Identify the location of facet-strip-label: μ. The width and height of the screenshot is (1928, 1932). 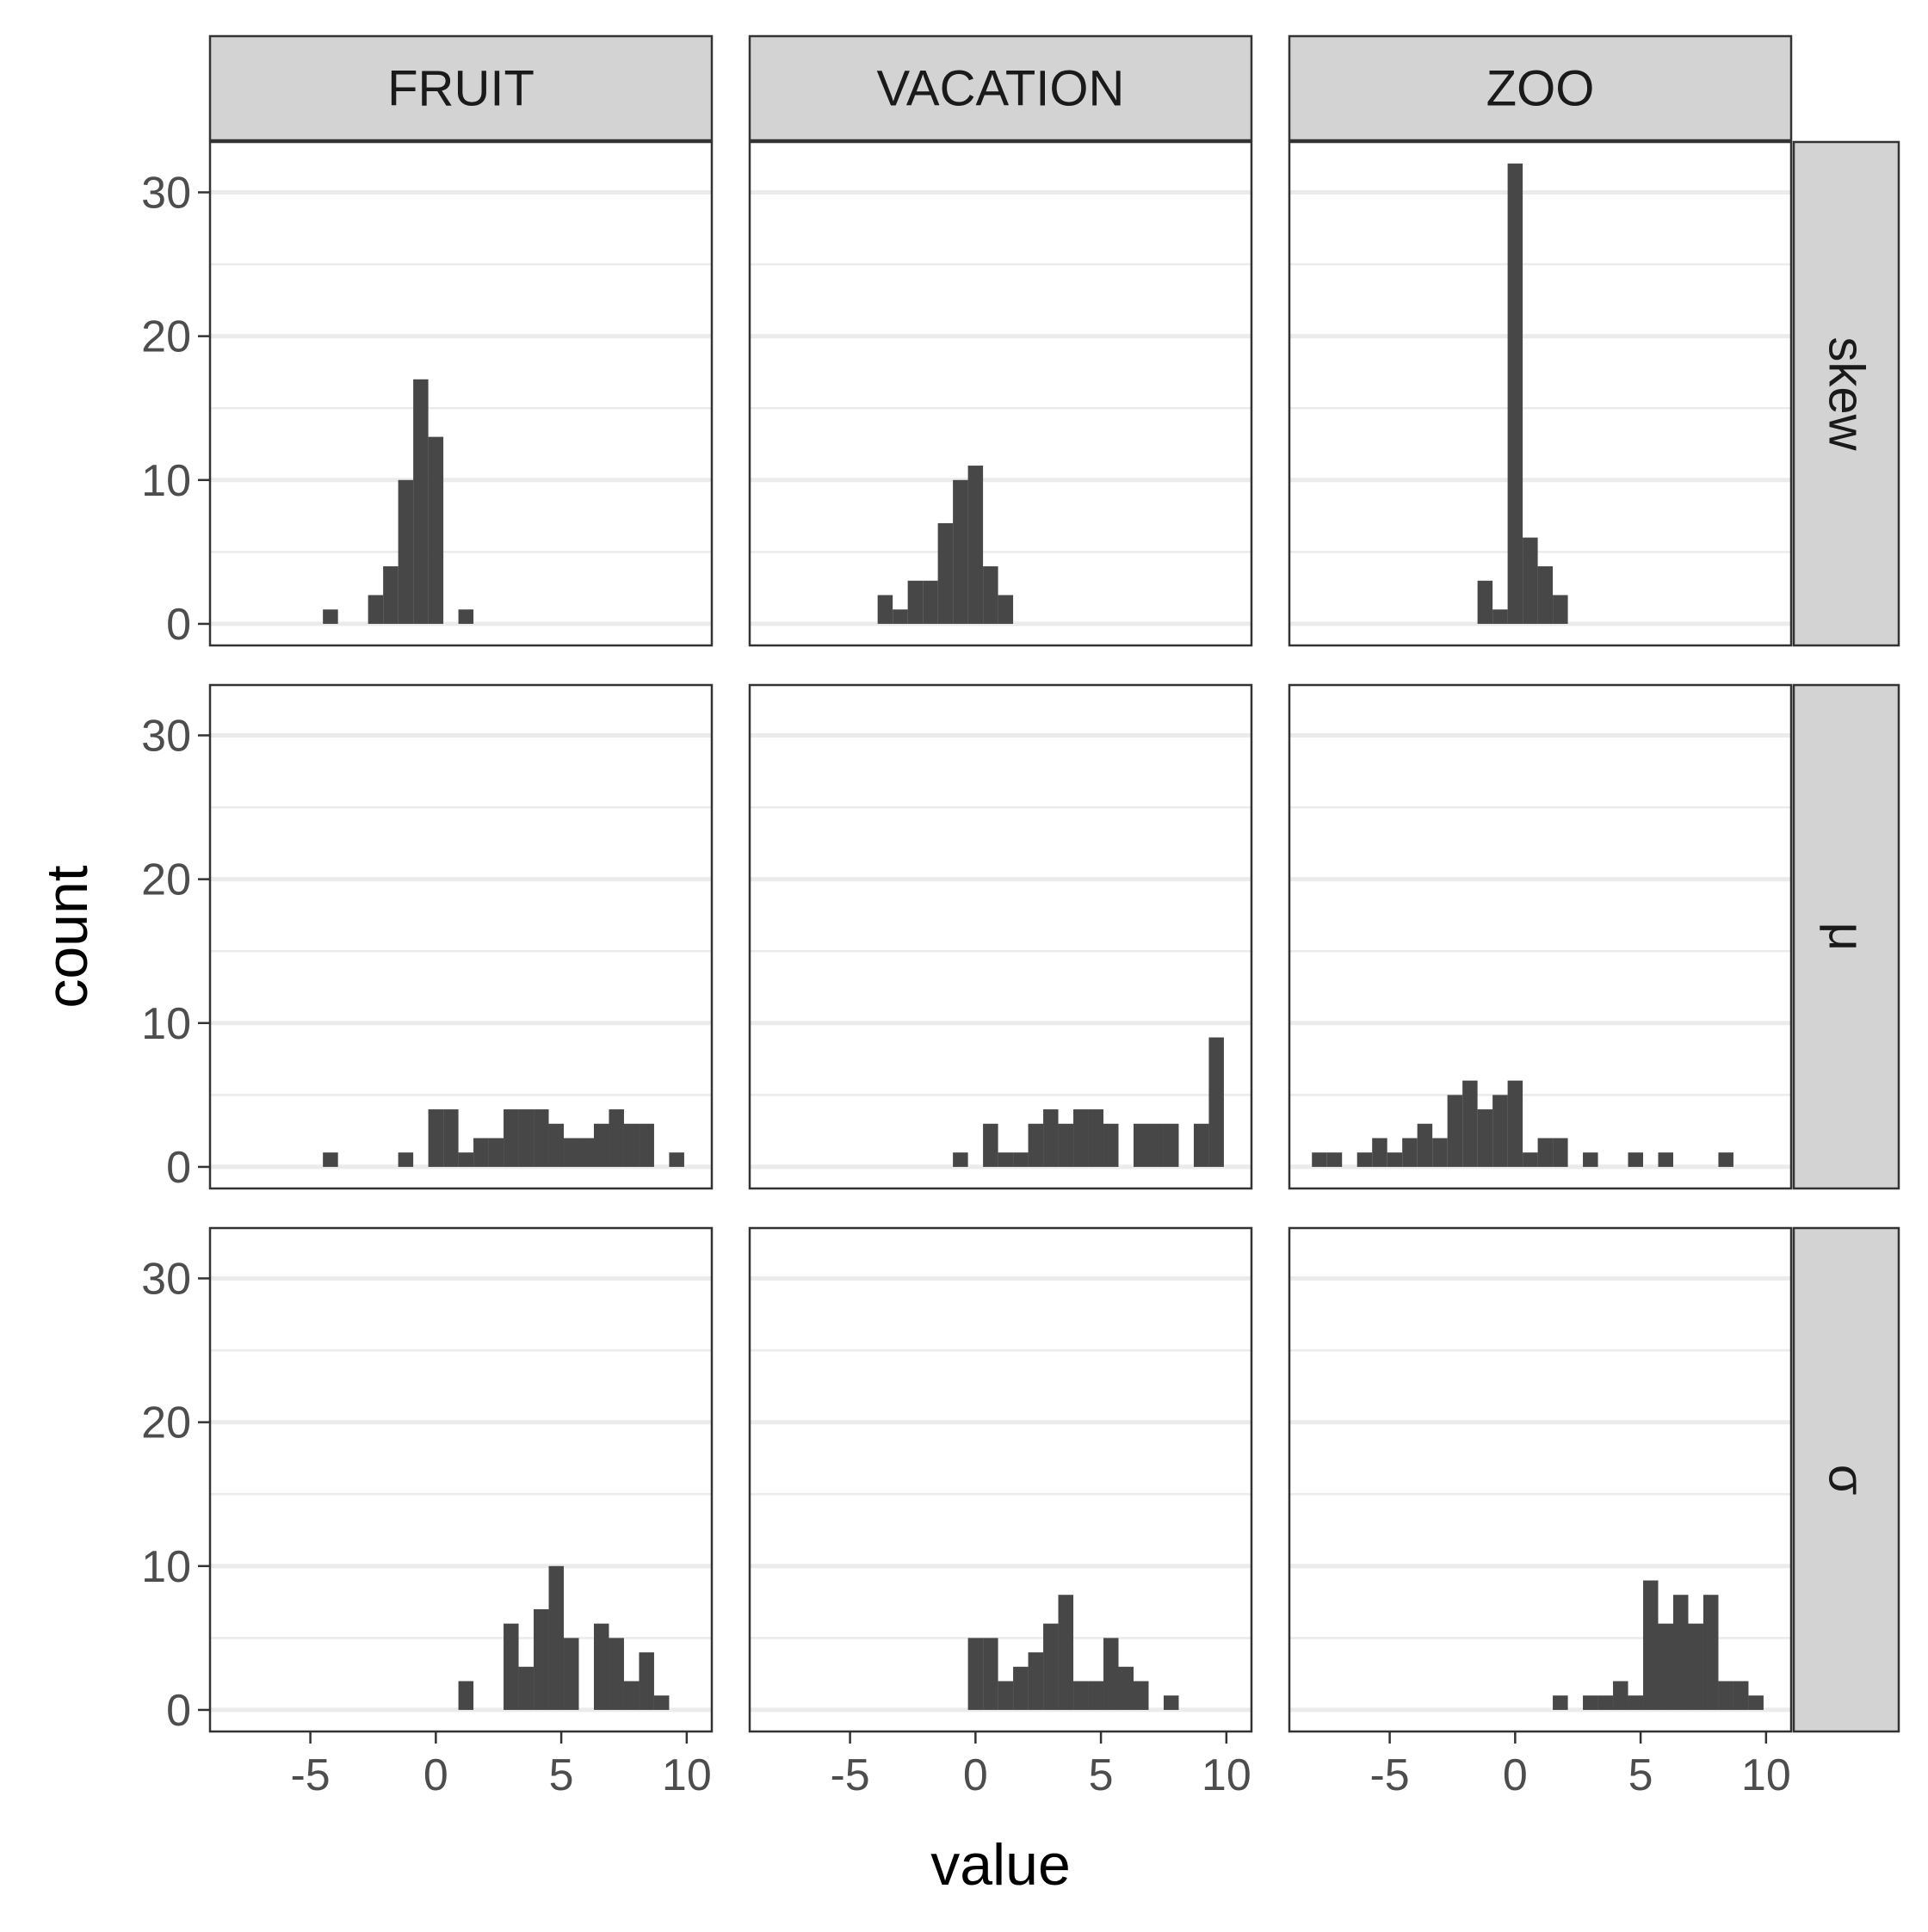
(1847, 937).